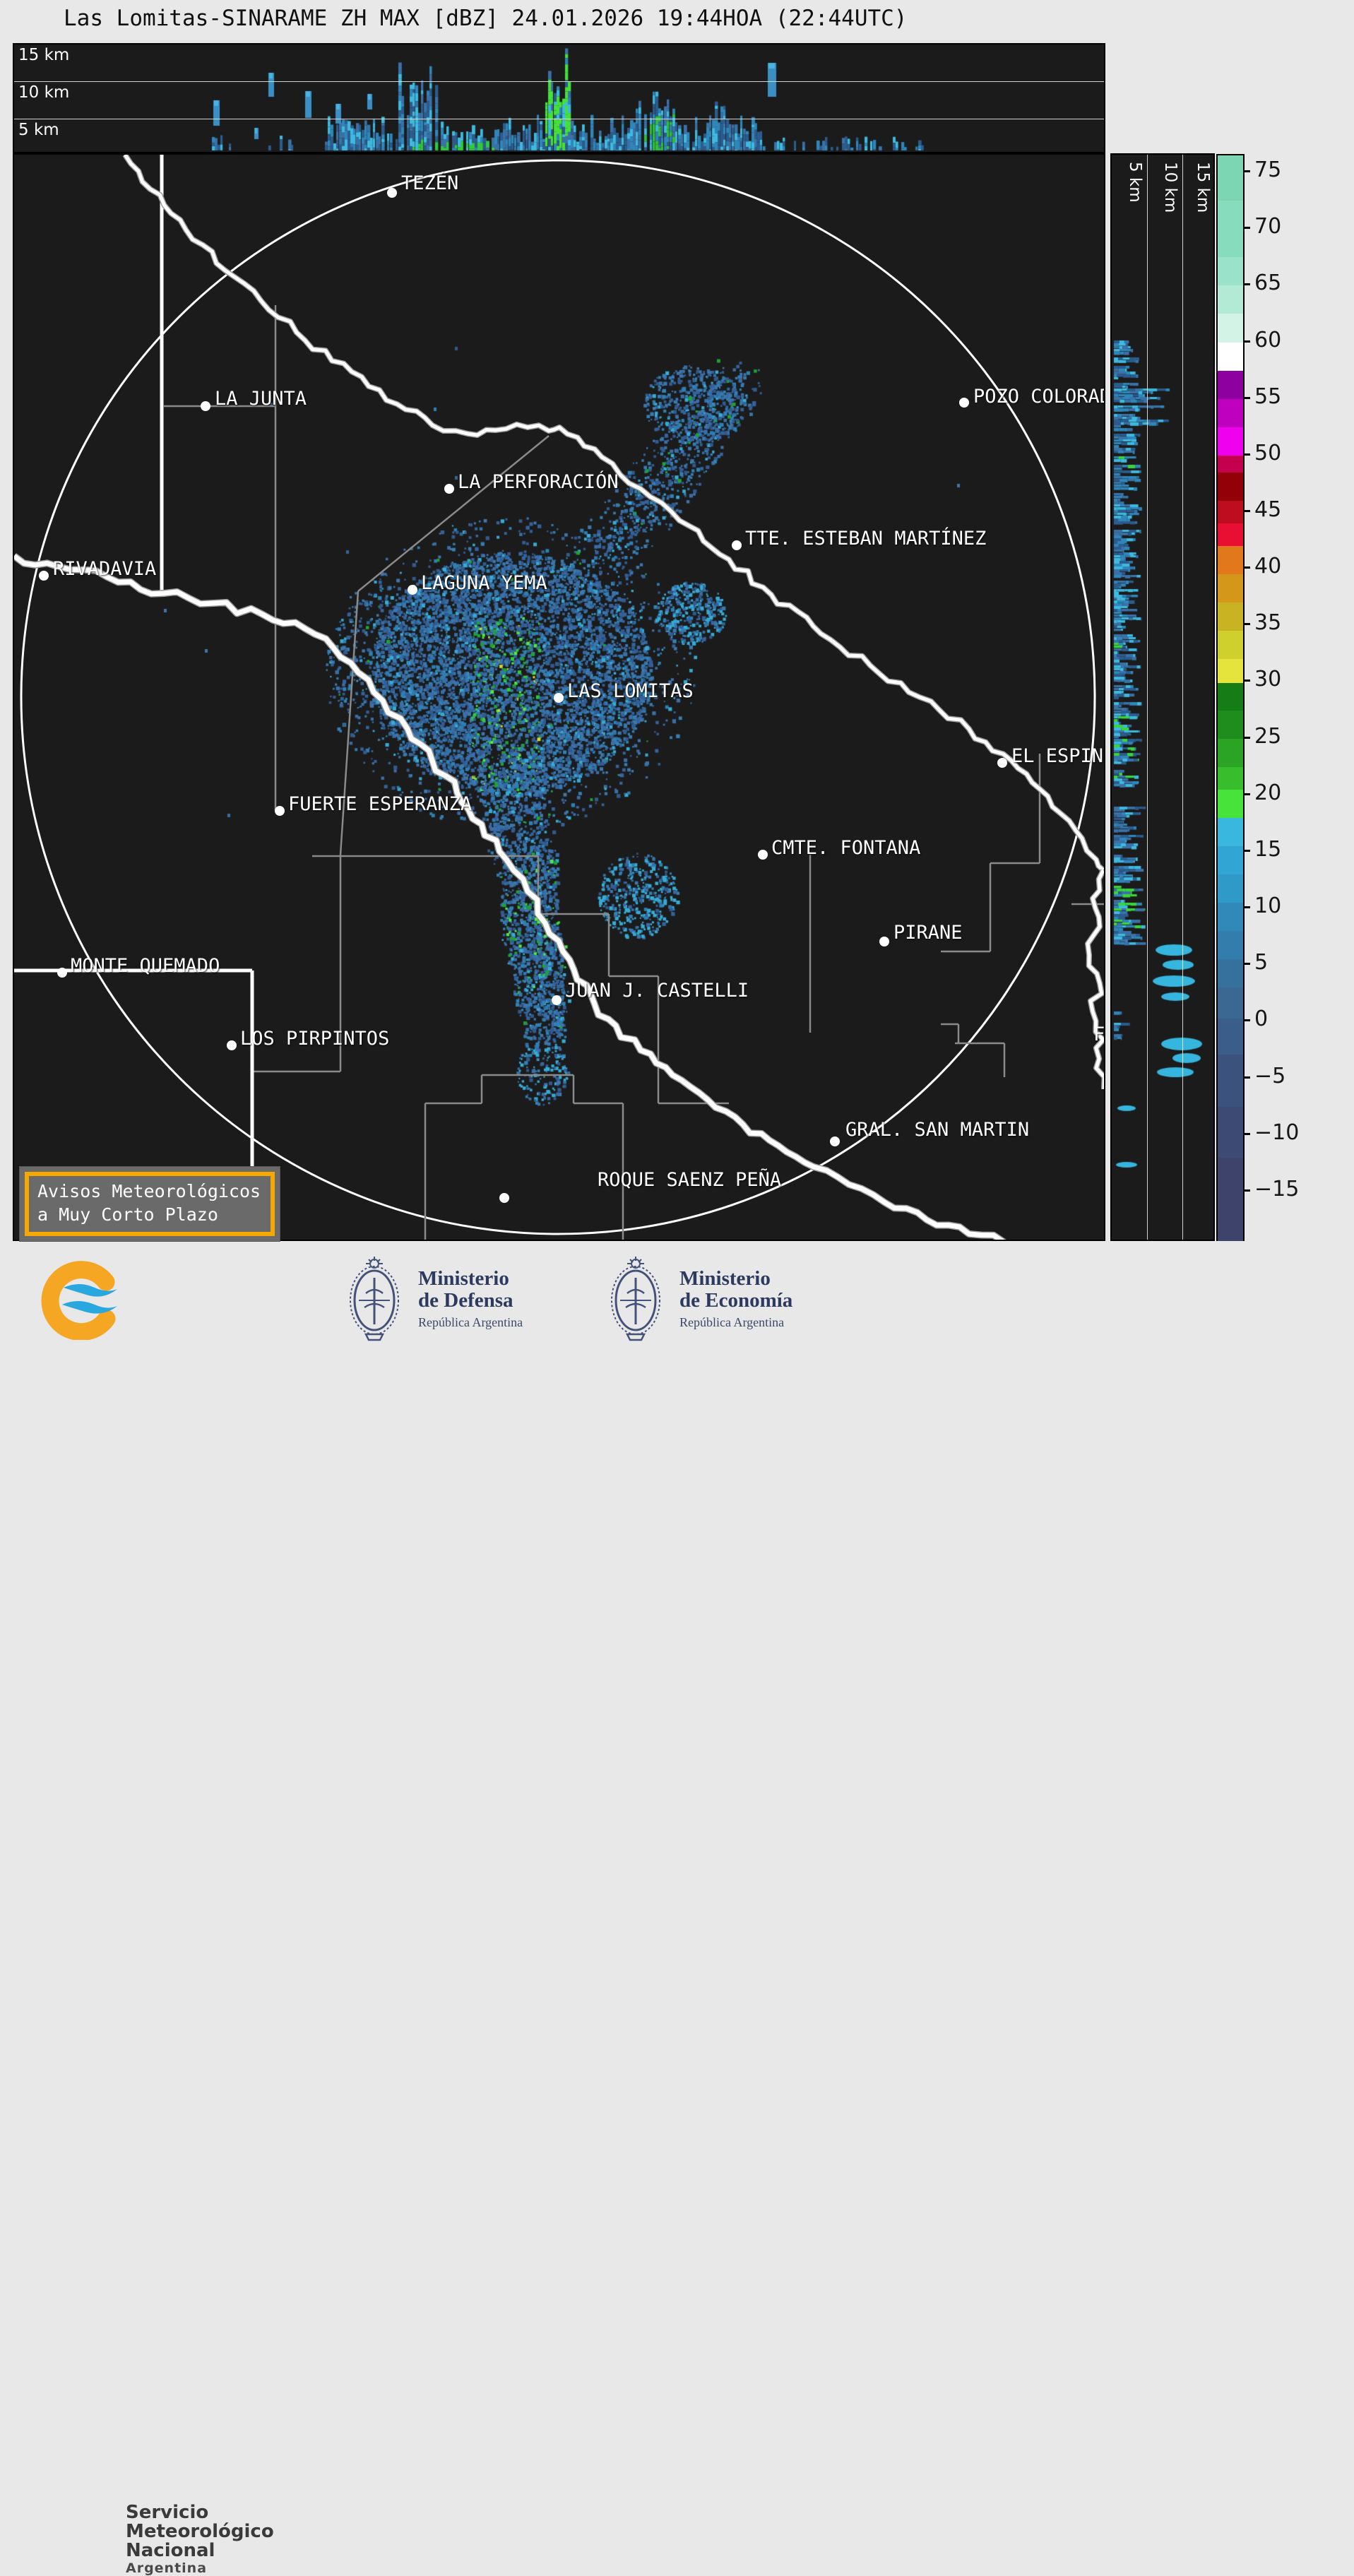 Image resolution: width=1354 pixels, height=2576 pixels. I want to click on colorbar-tick-label: −5, so click(1270, 1075).